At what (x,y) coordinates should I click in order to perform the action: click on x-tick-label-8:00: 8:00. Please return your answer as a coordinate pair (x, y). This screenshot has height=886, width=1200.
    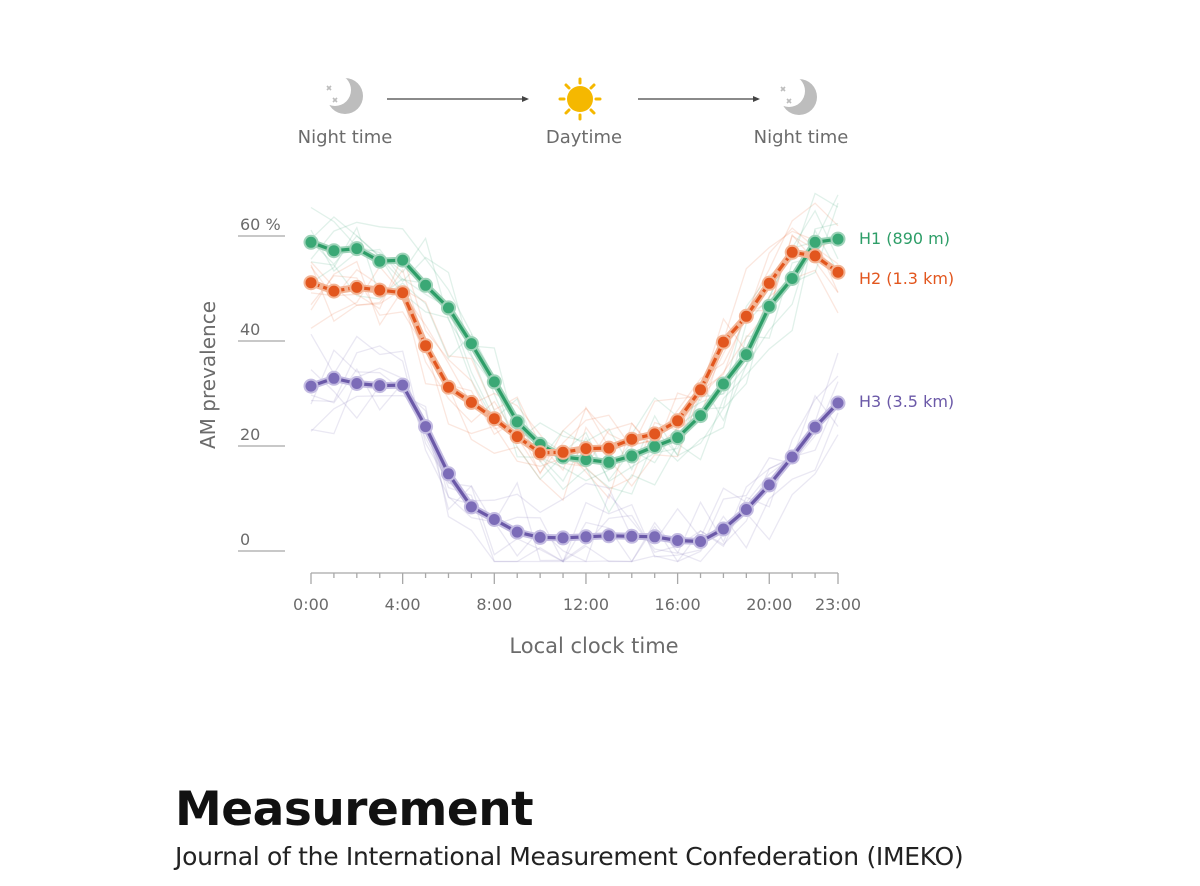
    Looking at the image, I should click on (494, 604).